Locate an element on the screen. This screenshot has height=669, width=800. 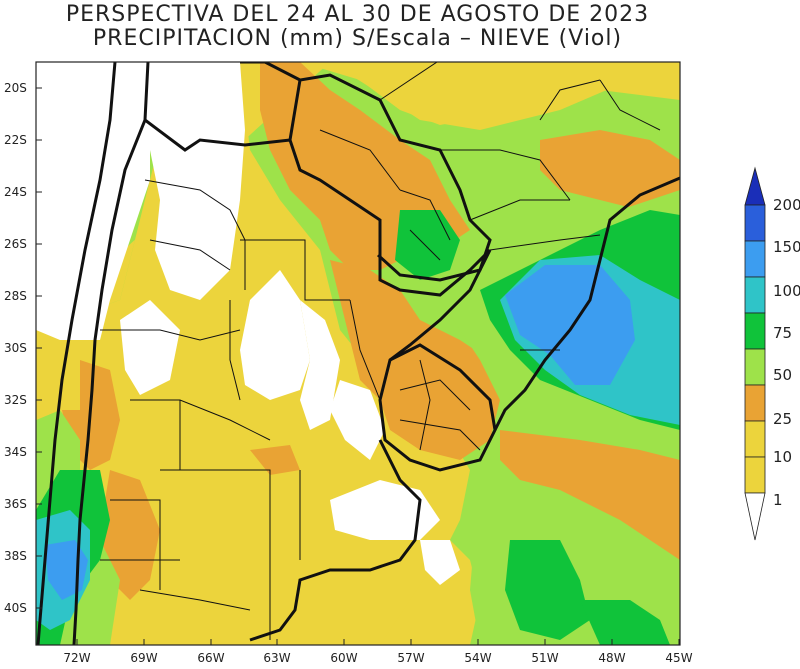
lat-tick-label: 34S is located at coordinates (15, 452).